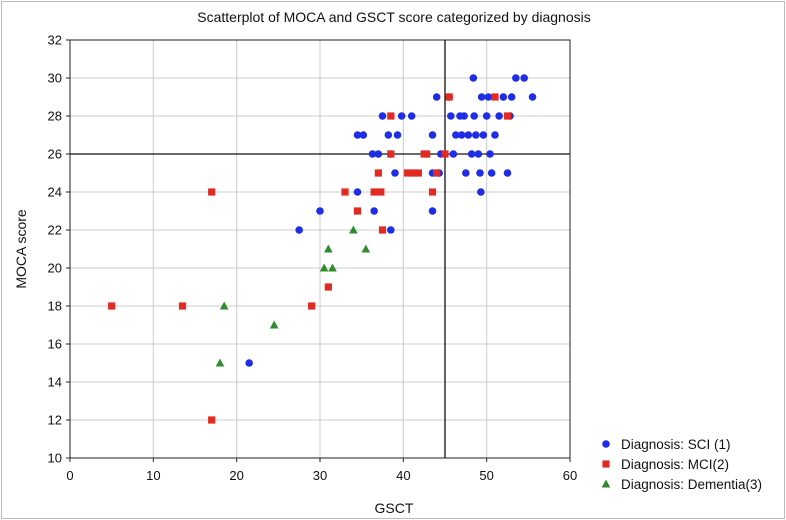 The height and width of the screenshot is (520, 786). What do you see at coordinates (55, 306) in the screenshot?
I see `y-tick-label: 18` at bounding box center [55, 306].